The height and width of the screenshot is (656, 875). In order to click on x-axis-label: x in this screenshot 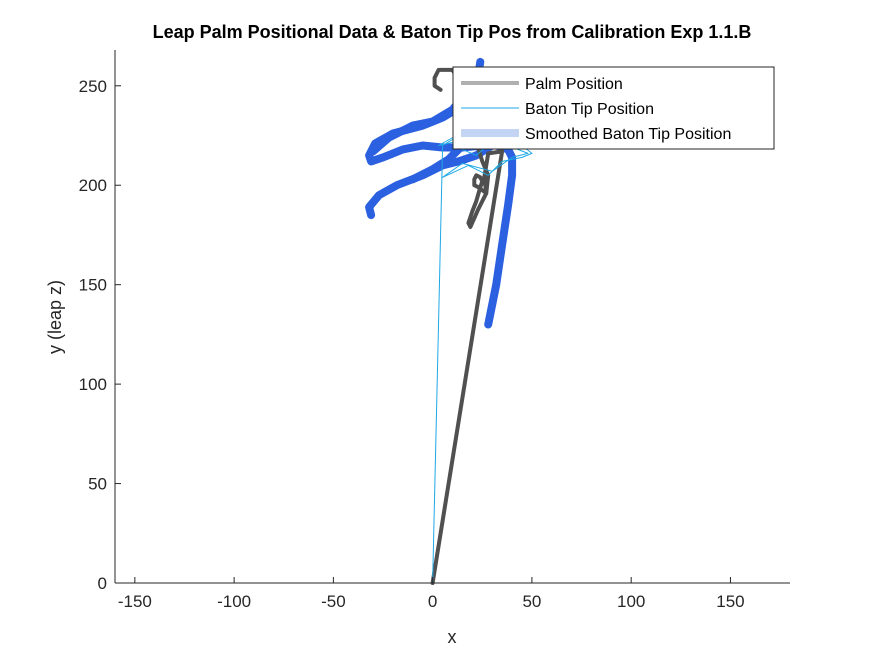, I will do `click(452, 637)`.